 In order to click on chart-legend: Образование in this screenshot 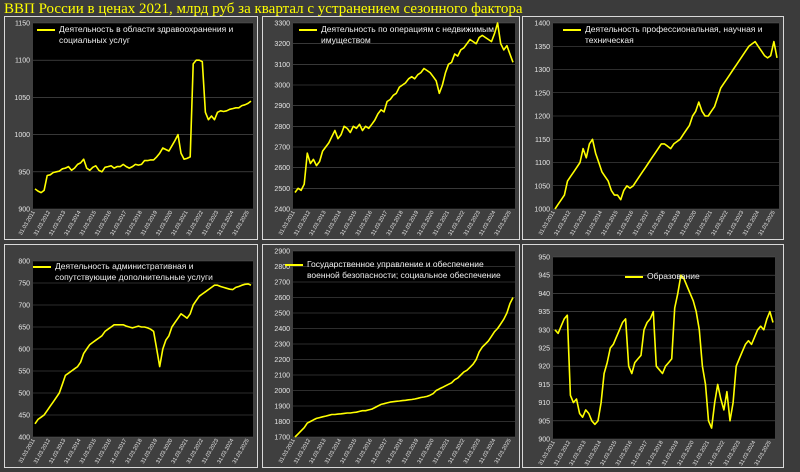, I will do `click(685, 276)`.